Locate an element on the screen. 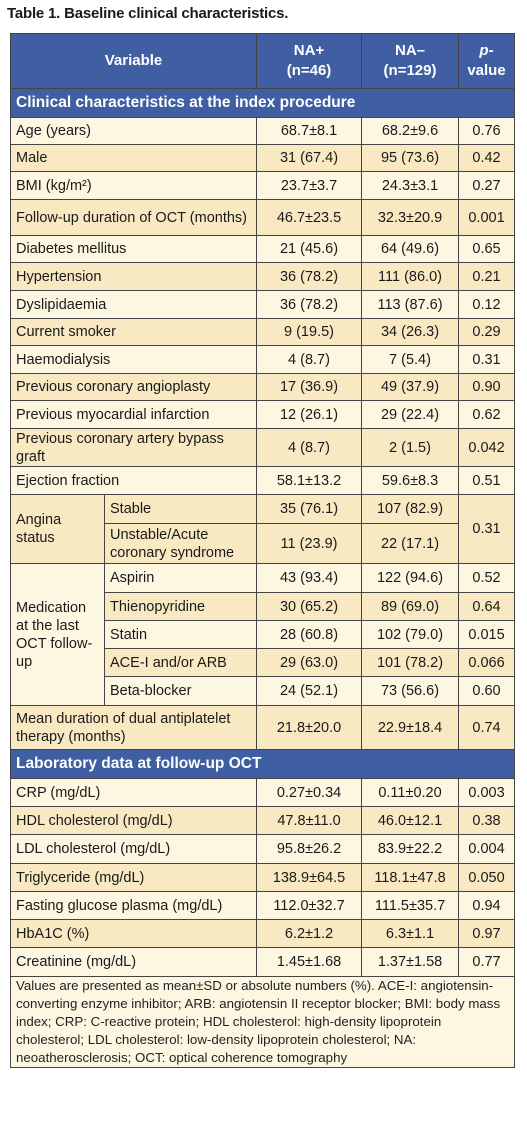 This screenshot has width=527, height=1136. na-minus-value: 7 (5.4) is located at coordinates (410, 359).